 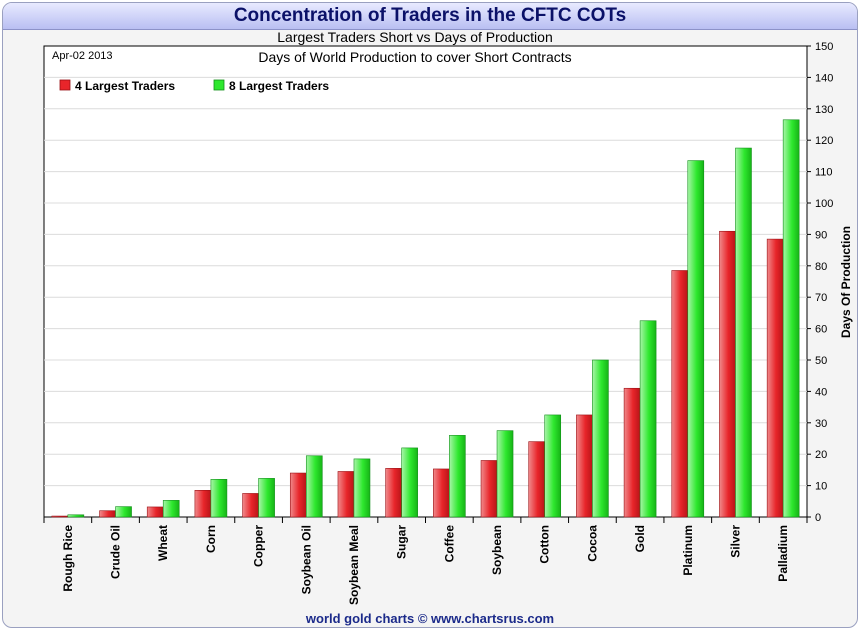 I want to click on y-tick-label: 80, so click(x=821, y=267).